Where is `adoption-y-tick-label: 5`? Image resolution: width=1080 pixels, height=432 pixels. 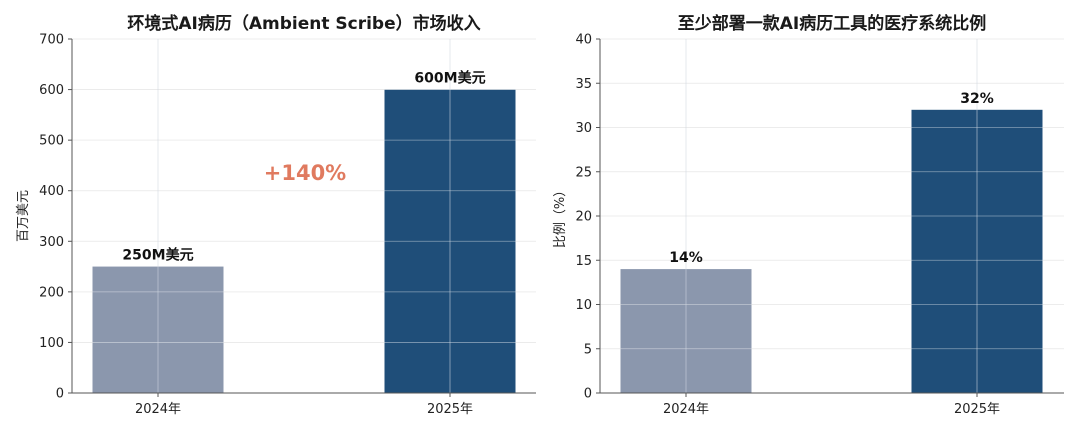 adoption-y-tick-label: 5 is located at coordinates (588, 349).